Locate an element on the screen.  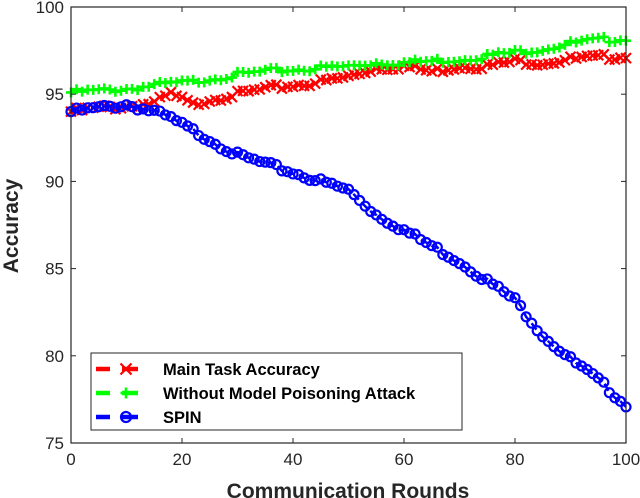
x-tick-label: 80 is located at coordinates (515, 459).